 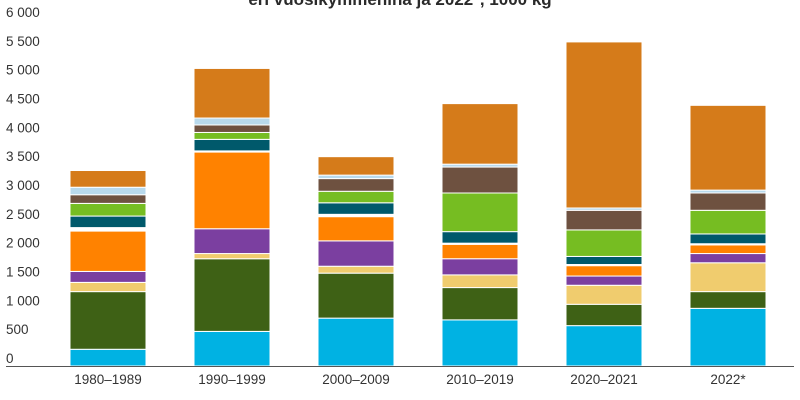 I want to click on y-tick-label: 2 000, so click(x=23, y=243).